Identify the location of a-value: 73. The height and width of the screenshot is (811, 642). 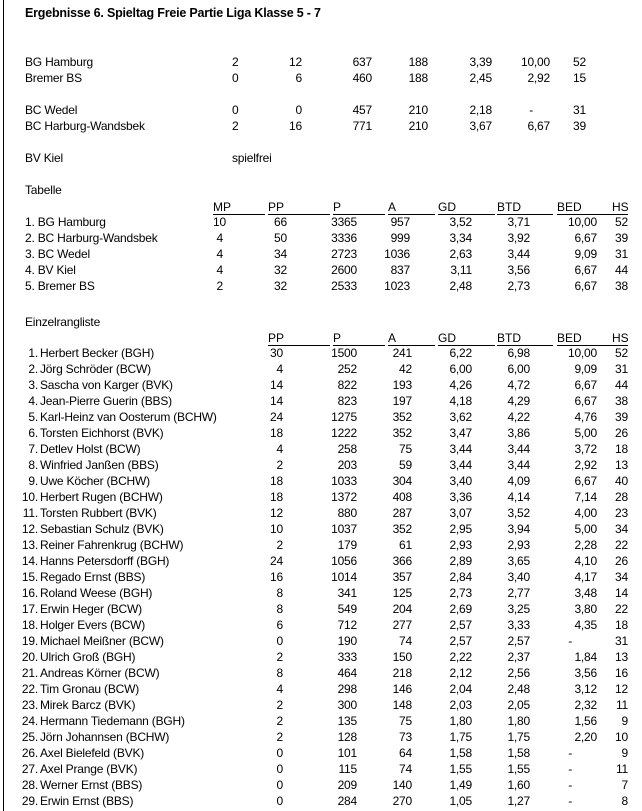
(405, 737).